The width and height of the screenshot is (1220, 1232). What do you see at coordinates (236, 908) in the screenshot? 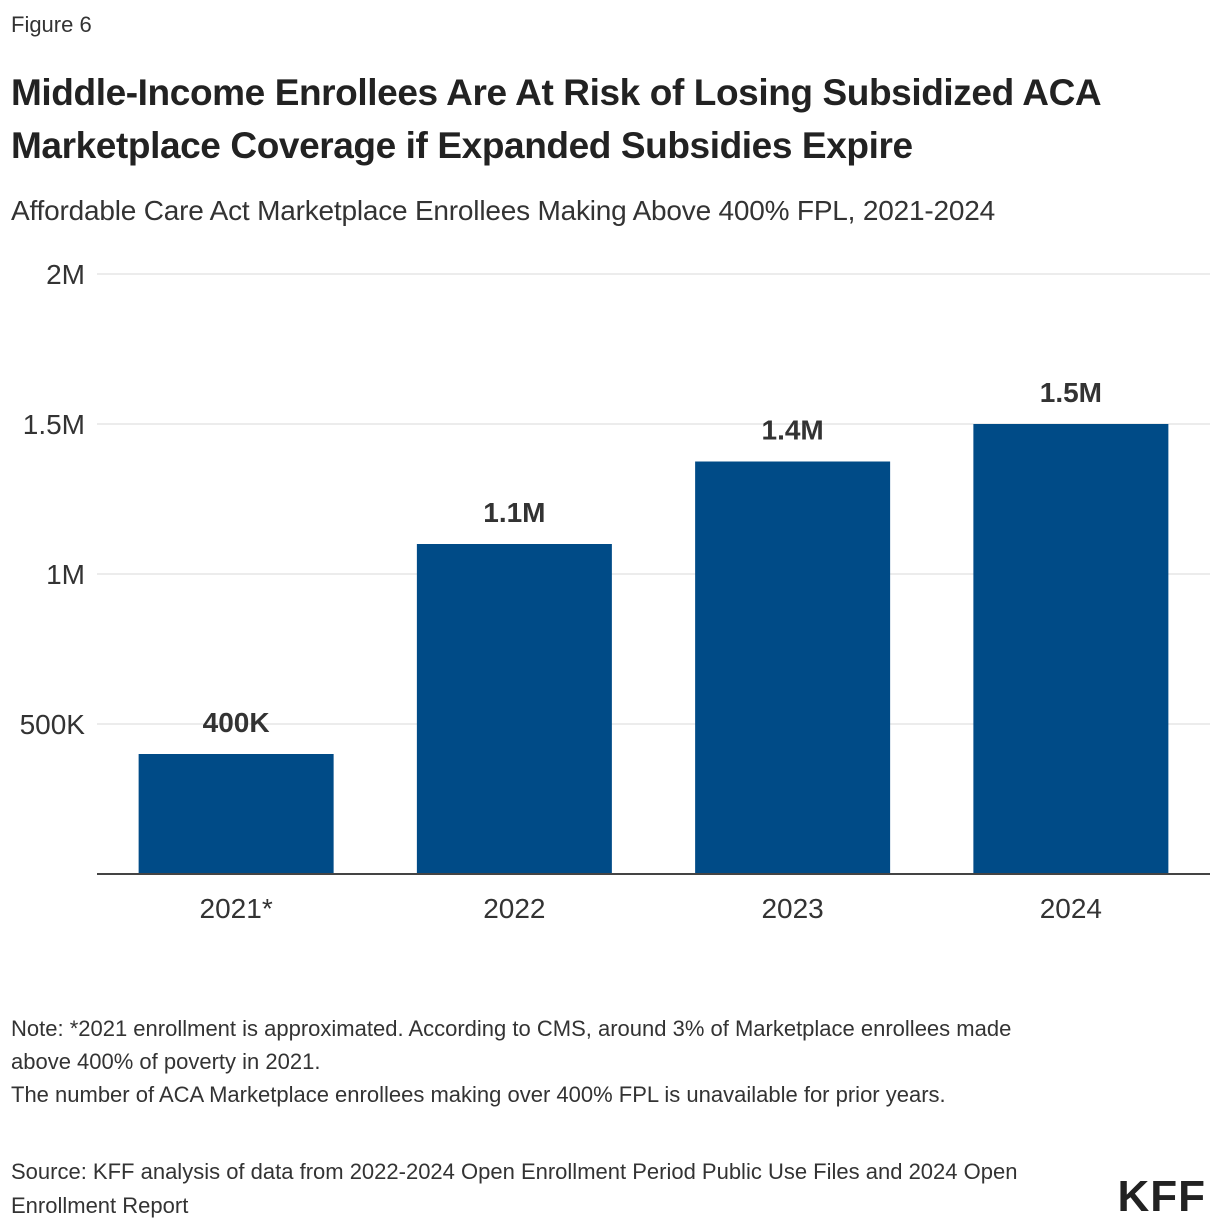
I see `x-tick-label: 2021*` at bounding box center [236, 908].